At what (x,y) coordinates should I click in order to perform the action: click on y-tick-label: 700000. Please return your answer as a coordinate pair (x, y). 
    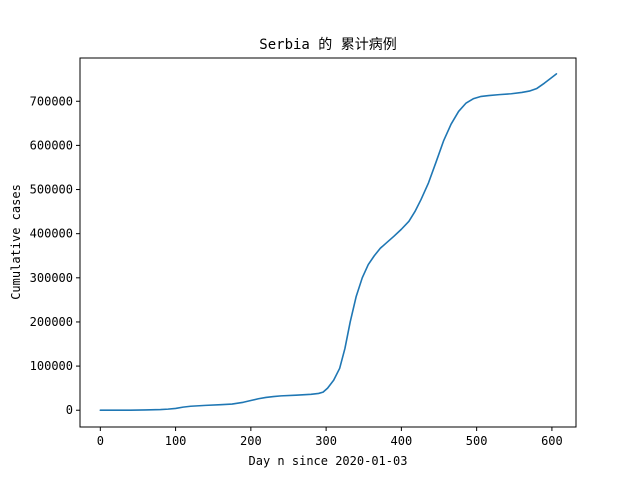
    Looking at the image, I should click on (51, 101).